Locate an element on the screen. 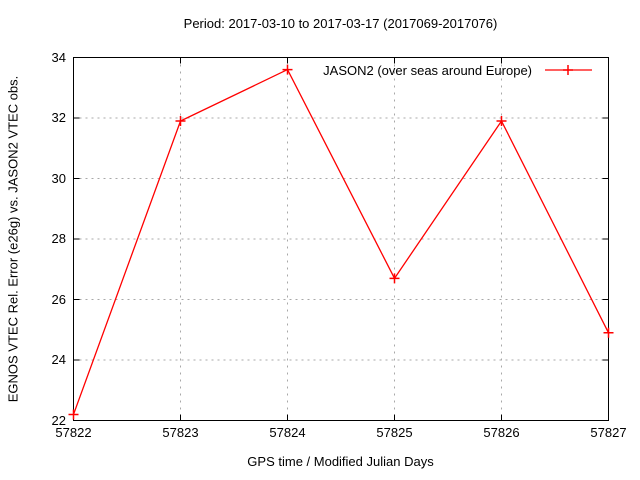  legend-series-label: JASON2 (over seas around Europe) is located at coordinates (427, 70).